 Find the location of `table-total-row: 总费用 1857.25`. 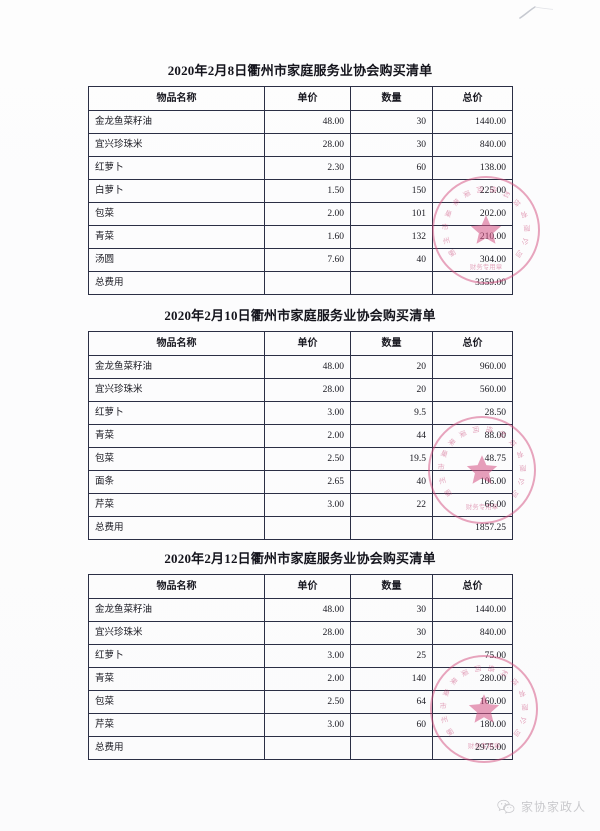

table-total-row: 总费用 1857.25 is located at coordinates (300, 528).